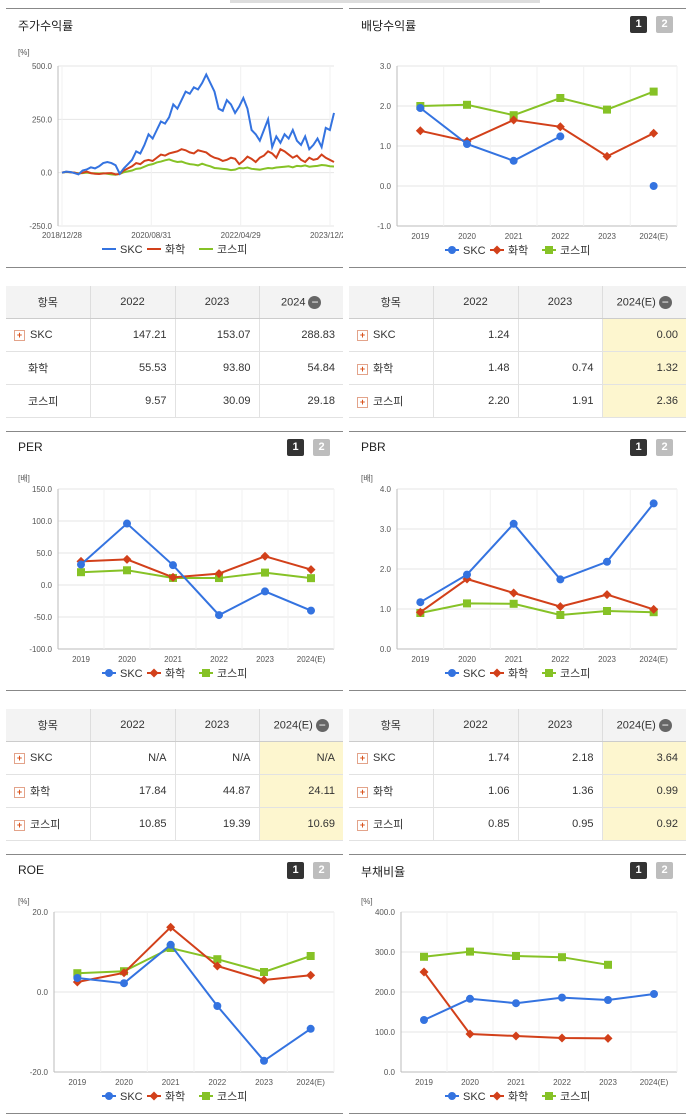  I want to click on y-tick-label: 2.0, so click(386, 106).